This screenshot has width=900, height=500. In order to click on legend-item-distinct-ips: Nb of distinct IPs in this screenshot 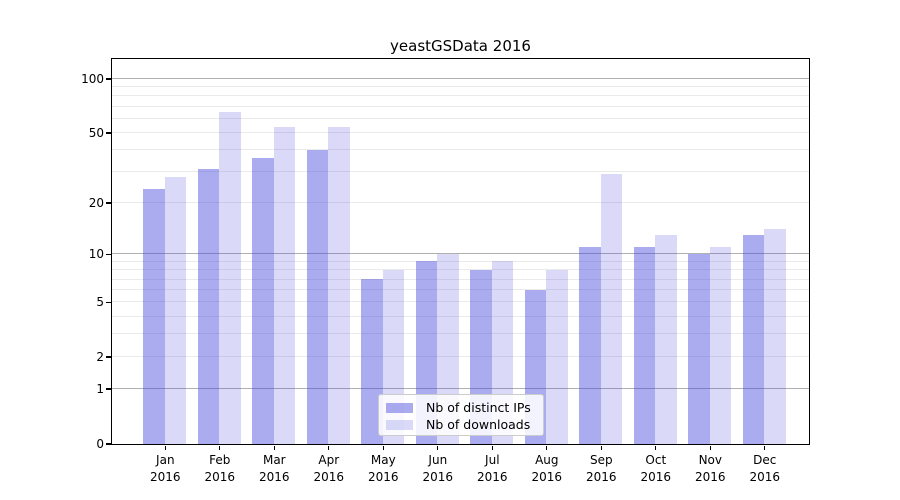, I will do `click(461, 407)`.